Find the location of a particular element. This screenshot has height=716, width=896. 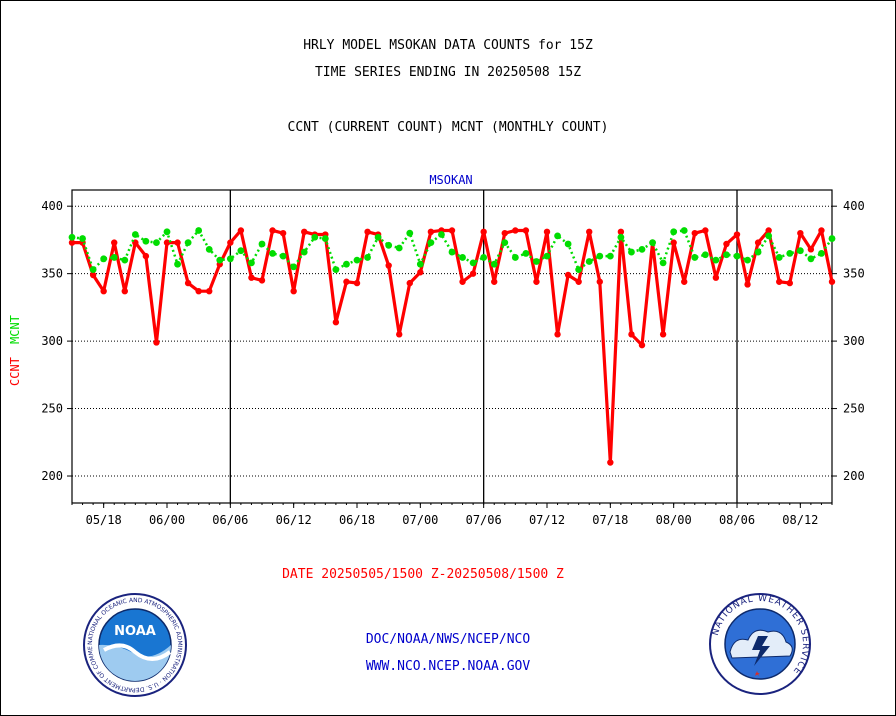

x-tick-label-11: 08/12 is located at coordinates (800, 520).